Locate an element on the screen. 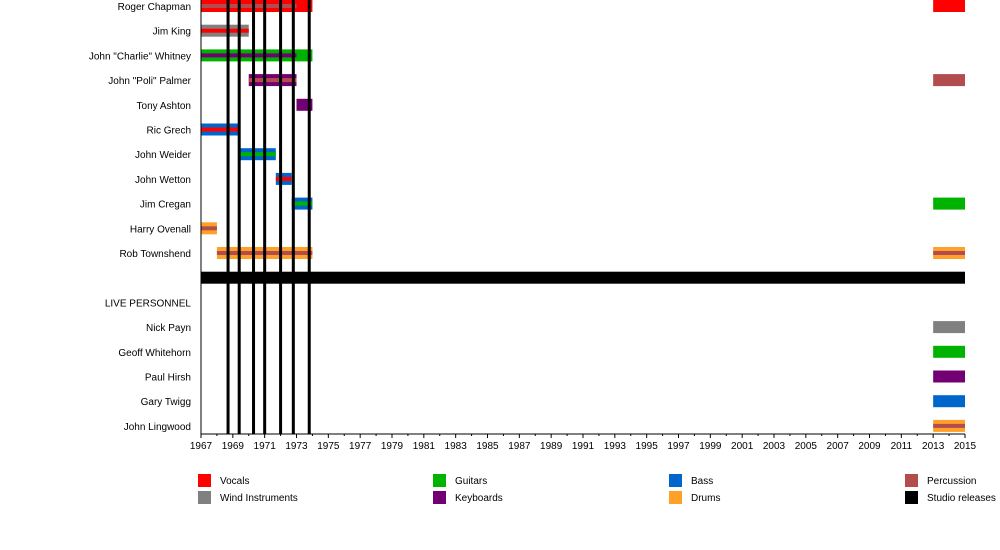 The height and width of the screenshot is (550, 1000). legend-swatch-drums is located at coordinates (675, 497).